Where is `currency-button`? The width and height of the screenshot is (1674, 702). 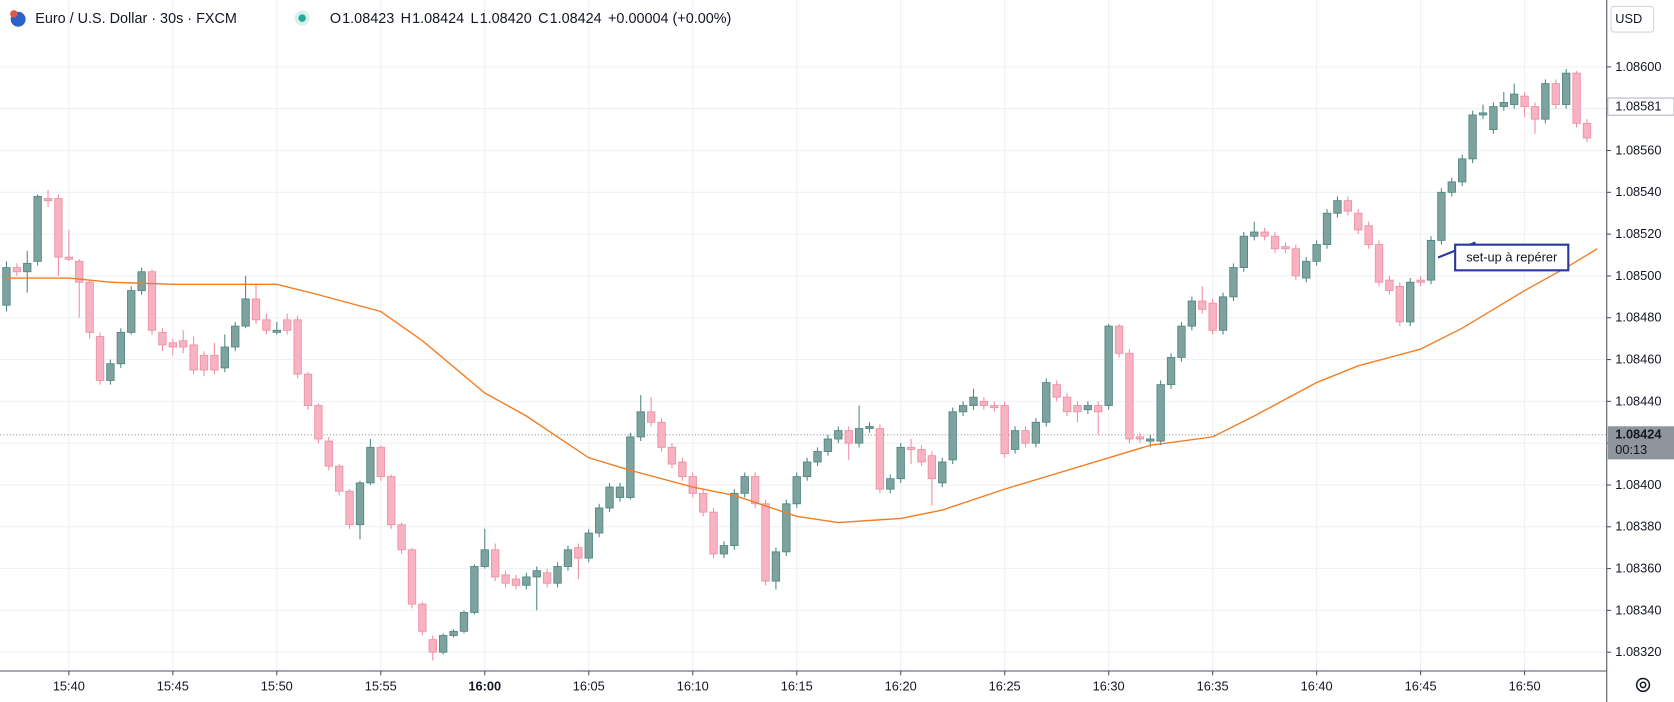
currency-button is located at coordinates (1632, 19).